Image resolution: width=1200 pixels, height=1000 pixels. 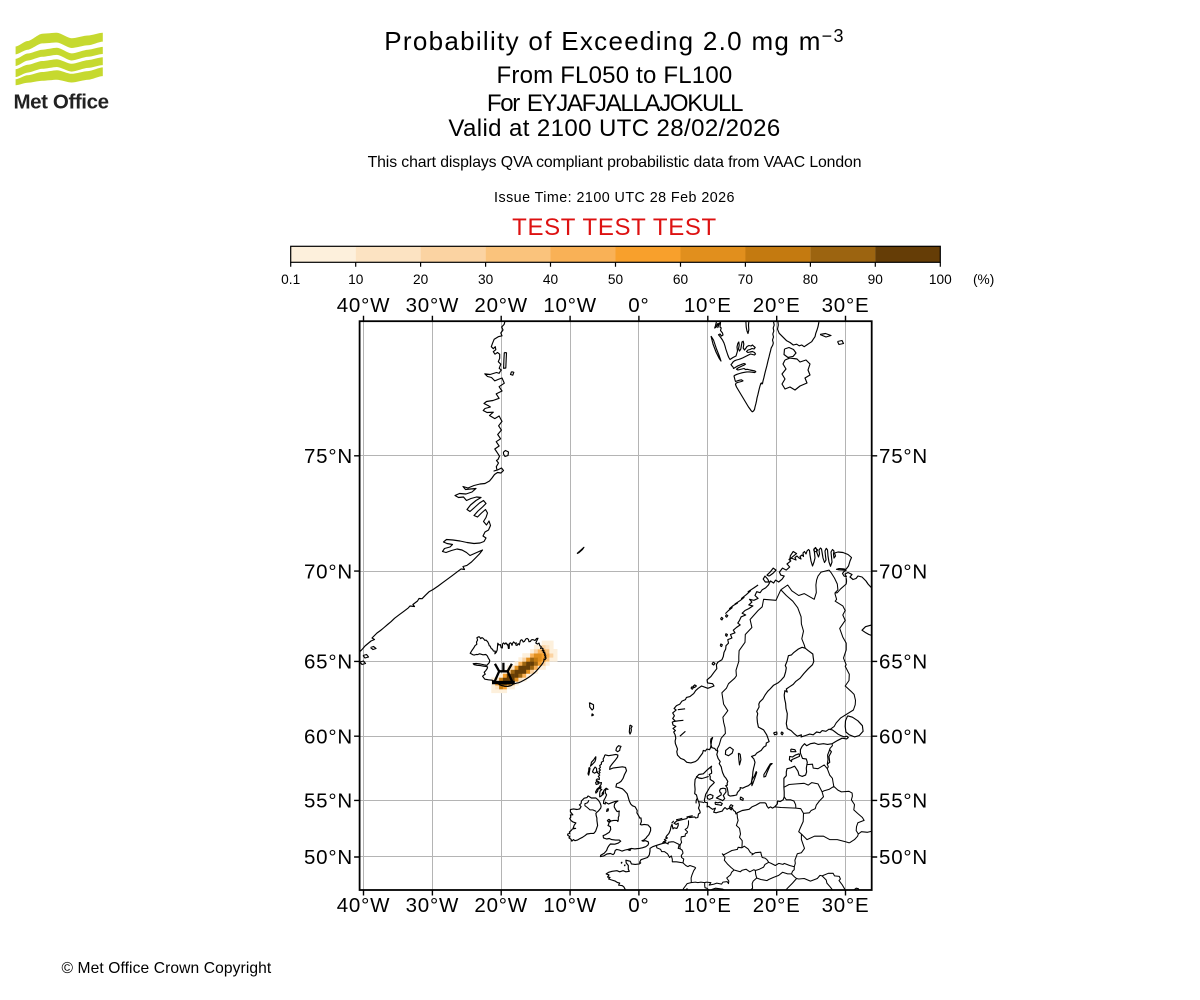 What do you see at coordinates (551, 279) in the screenshot?
I see `svg-text: 40` at bounding box center [551, 279].